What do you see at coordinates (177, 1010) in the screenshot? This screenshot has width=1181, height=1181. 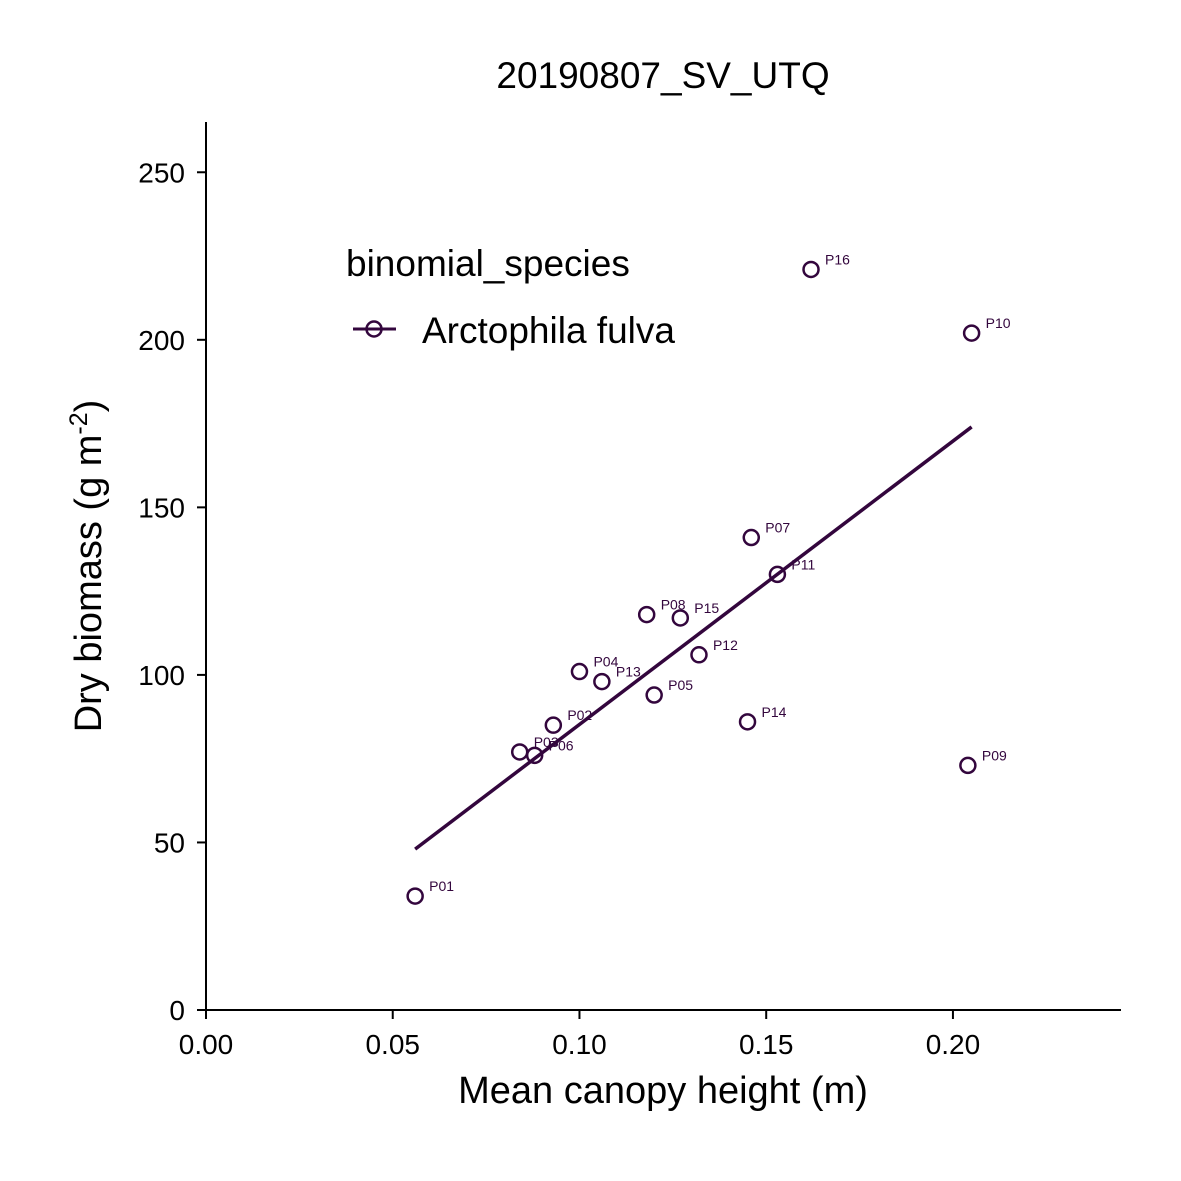 I see `y-tick-label: 0` at bounding box center [177, 1010].